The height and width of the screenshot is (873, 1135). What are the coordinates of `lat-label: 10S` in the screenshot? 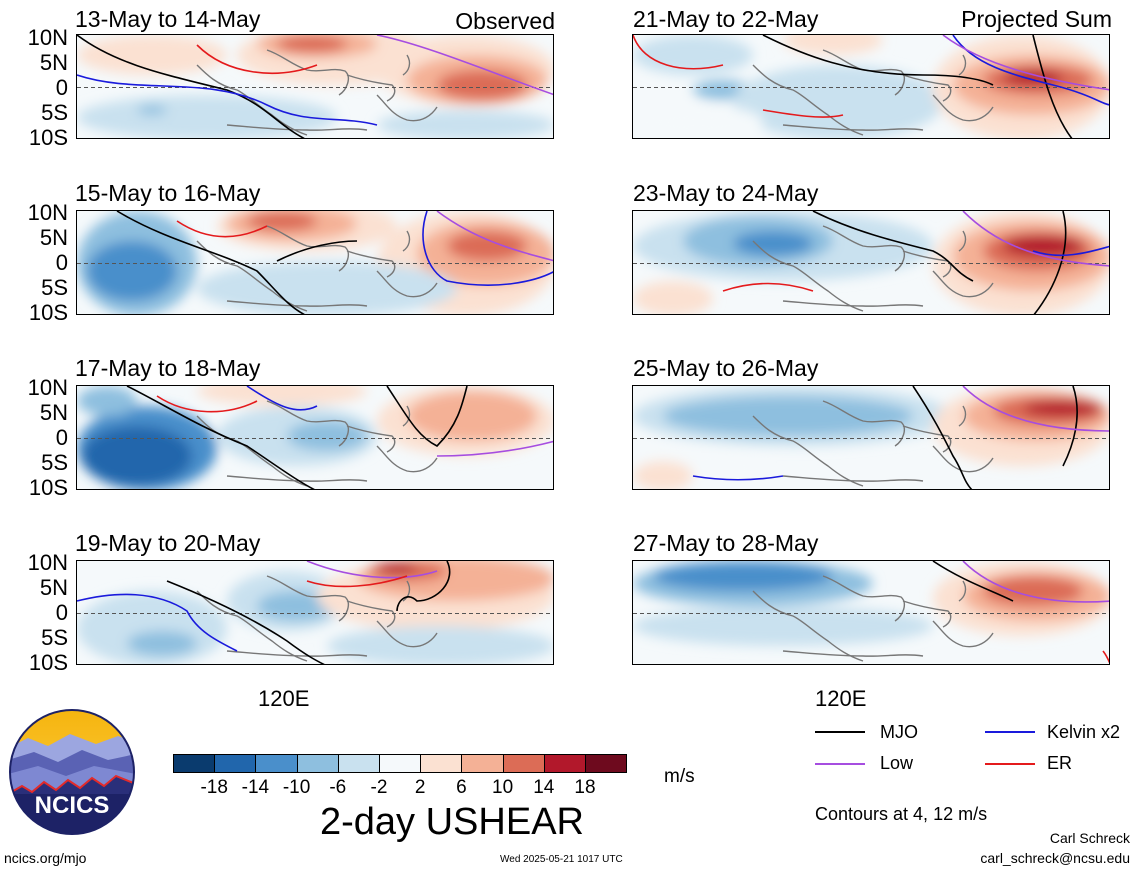 It's located at (48, 137).